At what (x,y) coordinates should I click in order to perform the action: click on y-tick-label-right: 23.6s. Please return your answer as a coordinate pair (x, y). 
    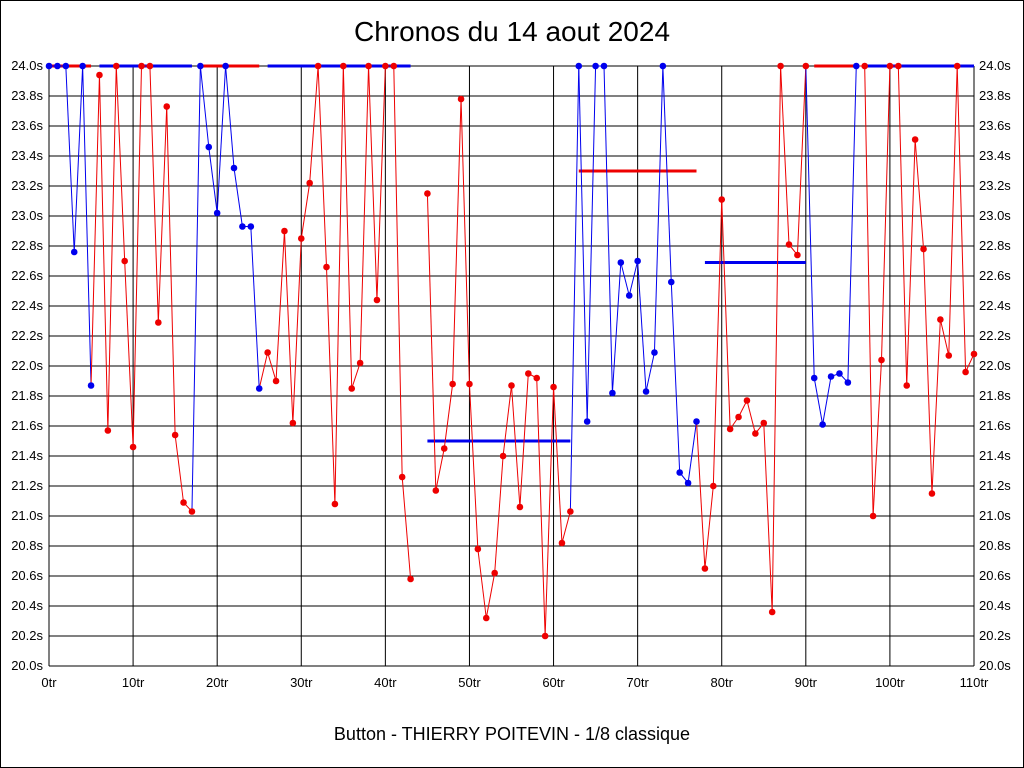
    Looking at the image, I should click on (995, 125).